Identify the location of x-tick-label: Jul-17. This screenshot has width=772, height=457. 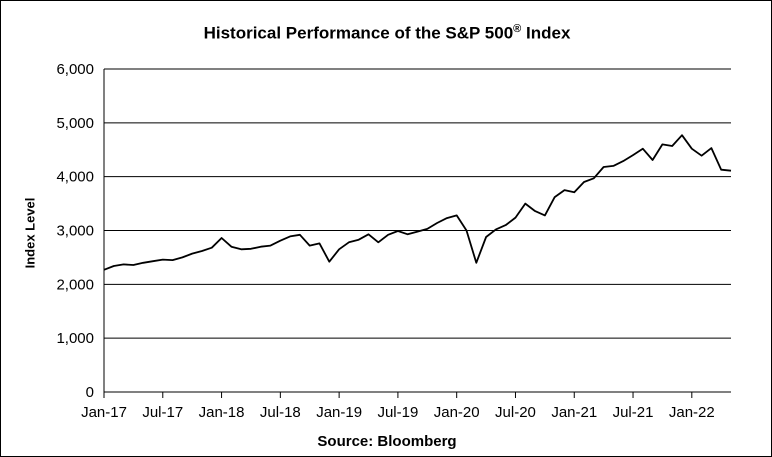
(162, 412).